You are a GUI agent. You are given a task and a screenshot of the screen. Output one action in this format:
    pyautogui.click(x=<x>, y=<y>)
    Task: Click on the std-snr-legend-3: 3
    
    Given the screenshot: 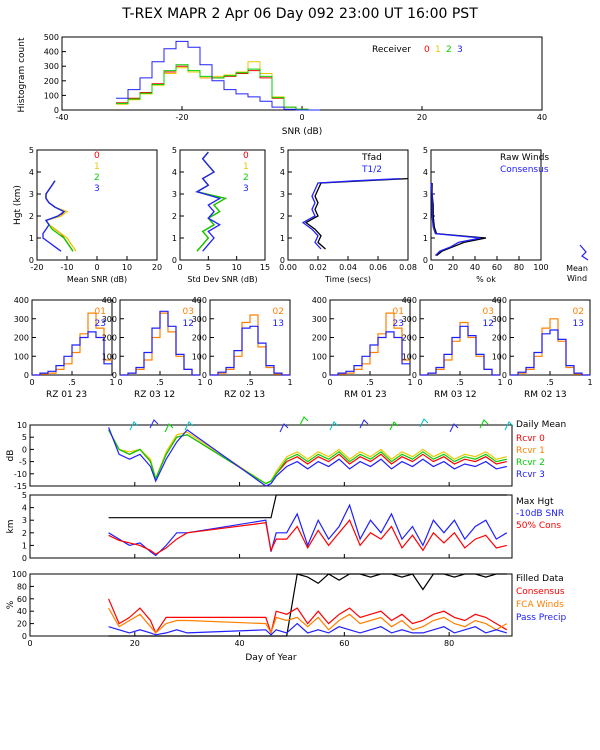 What is the action you would take?
    pyautogui.click(x=246, y=189)
    